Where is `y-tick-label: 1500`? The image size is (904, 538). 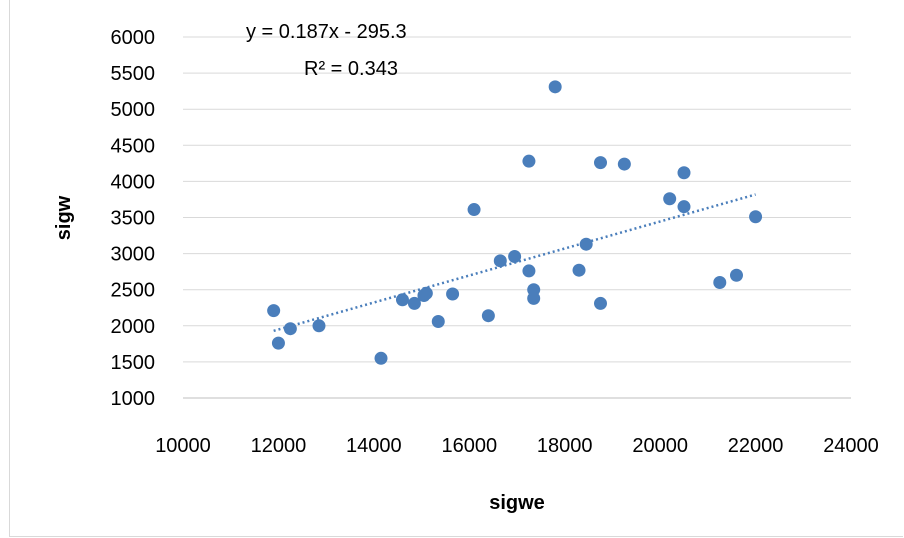 y-tick-label: 1500 is located at coordinates (133, 363).